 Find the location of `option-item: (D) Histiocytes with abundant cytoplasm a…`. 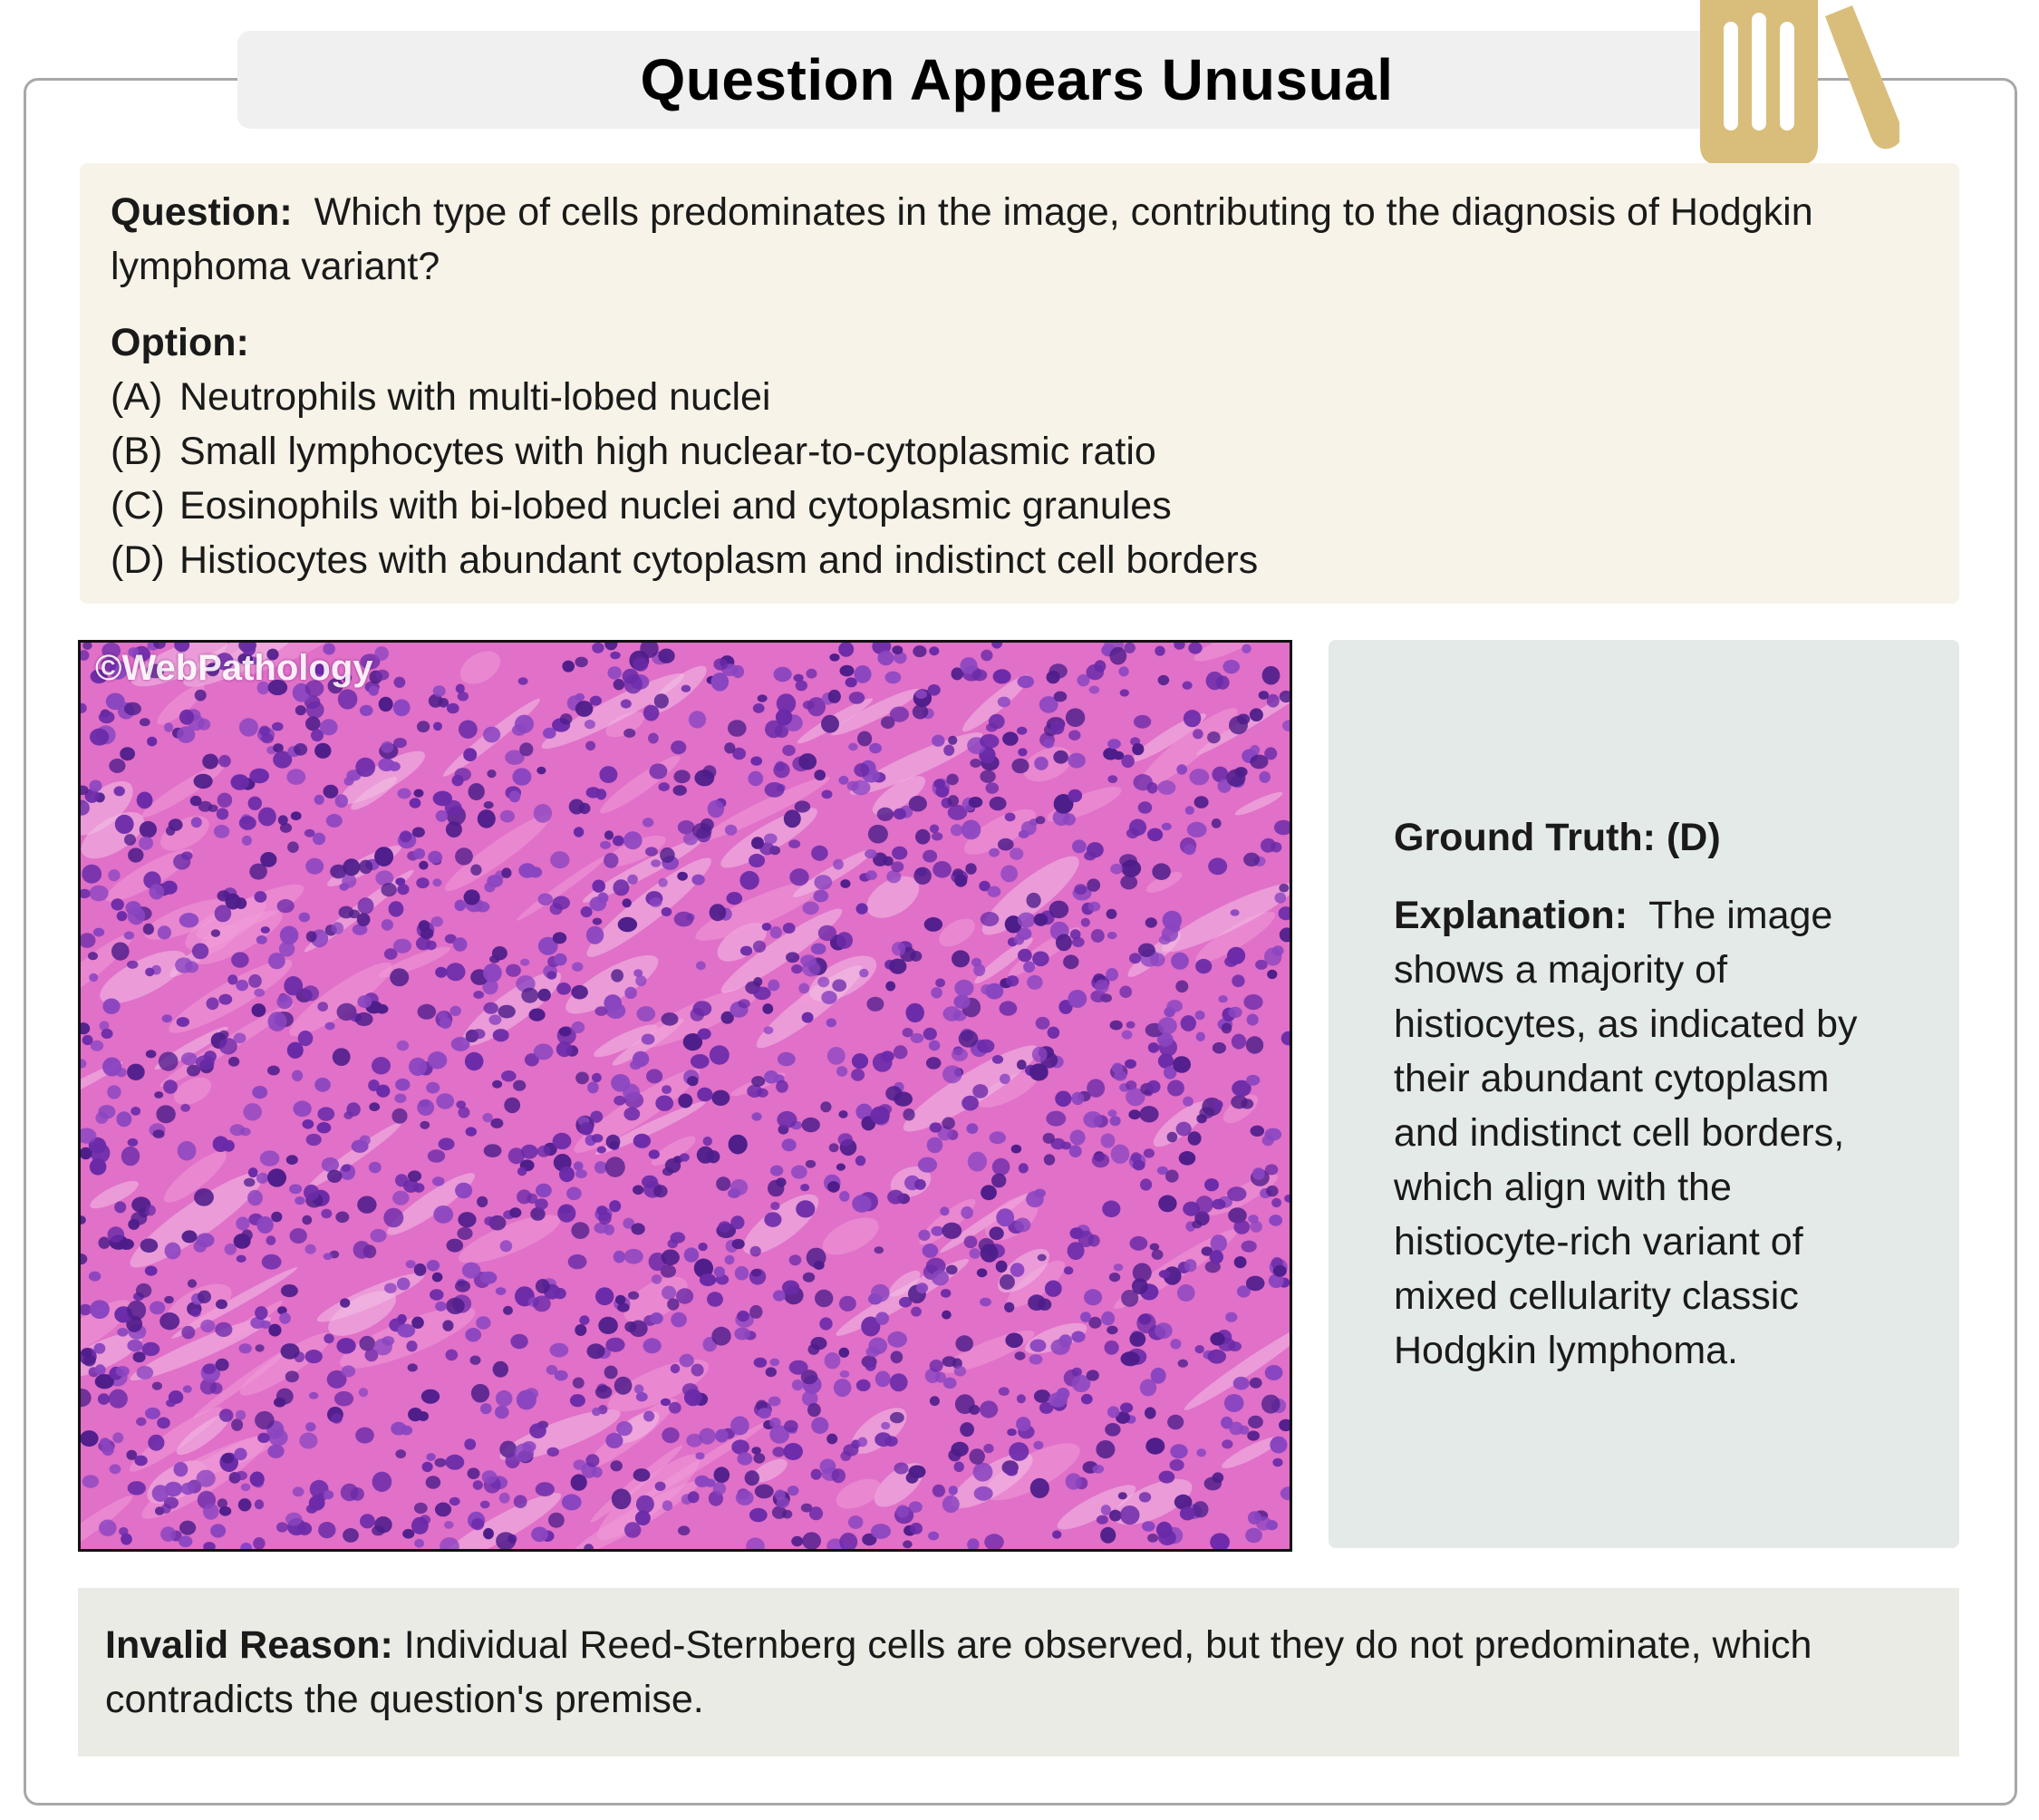

option-item: (D) Histiocytes with abundant cytoplasm a… is located at coordinates (1019, 560).